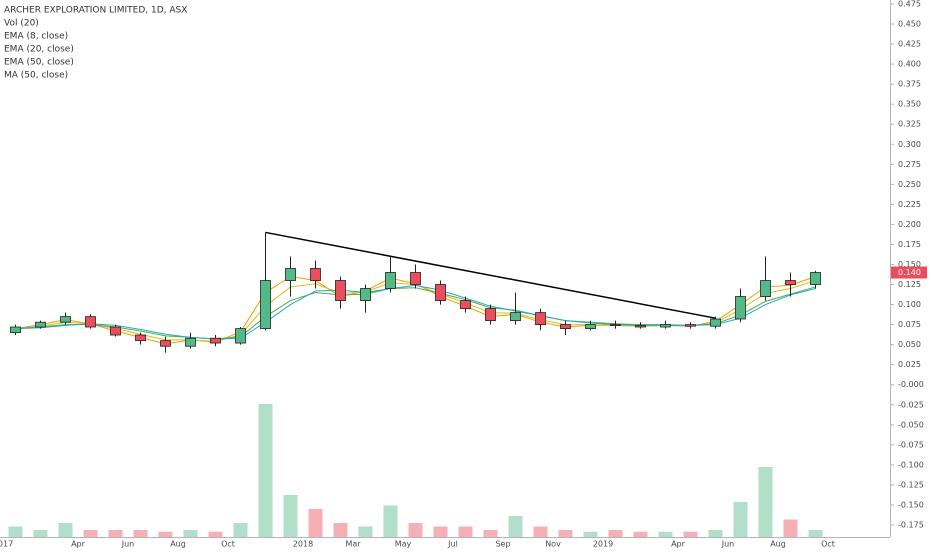  I want to click on last-price-box, so click(909, 272).